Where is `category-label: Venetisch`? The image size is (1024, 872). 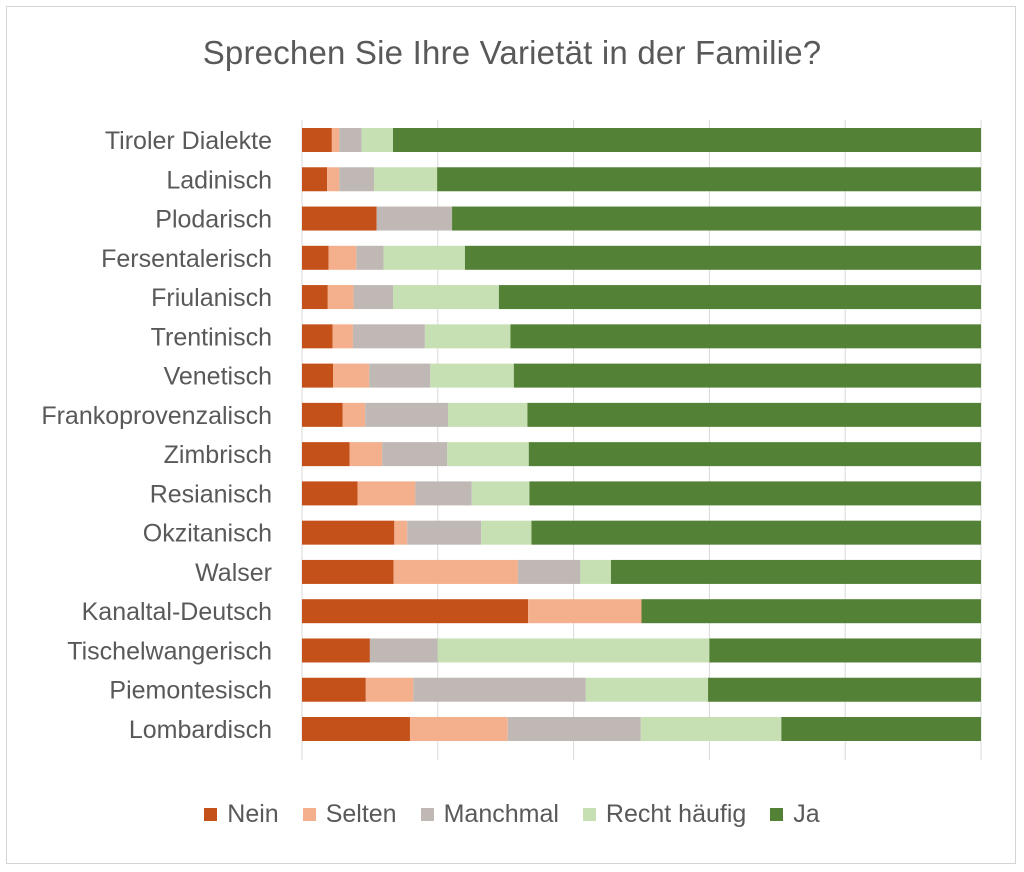
category-label: Venetisch is located at coordinates (218, 377).